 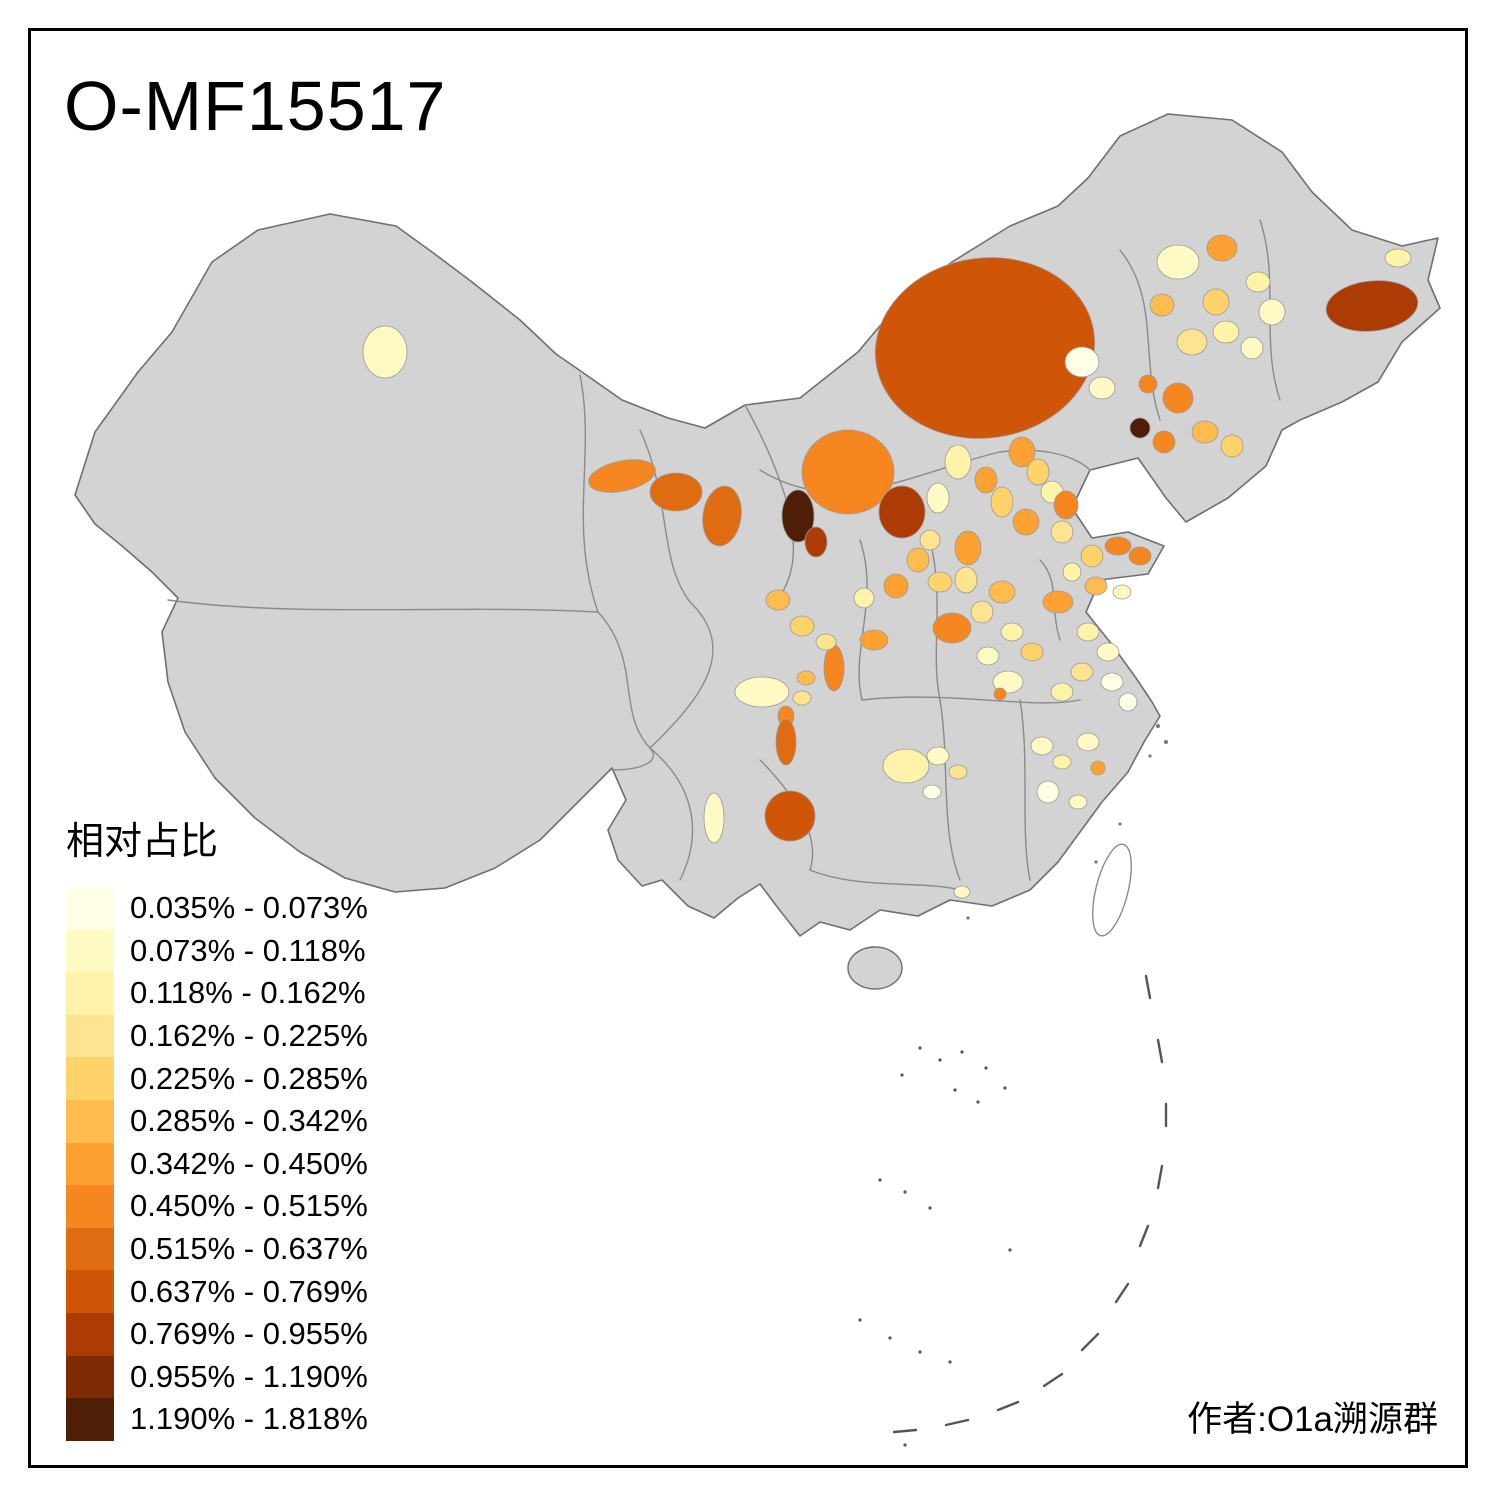 I want to click on legend-item: 1.190% - 1.818%, so click(x=217, y=1419).